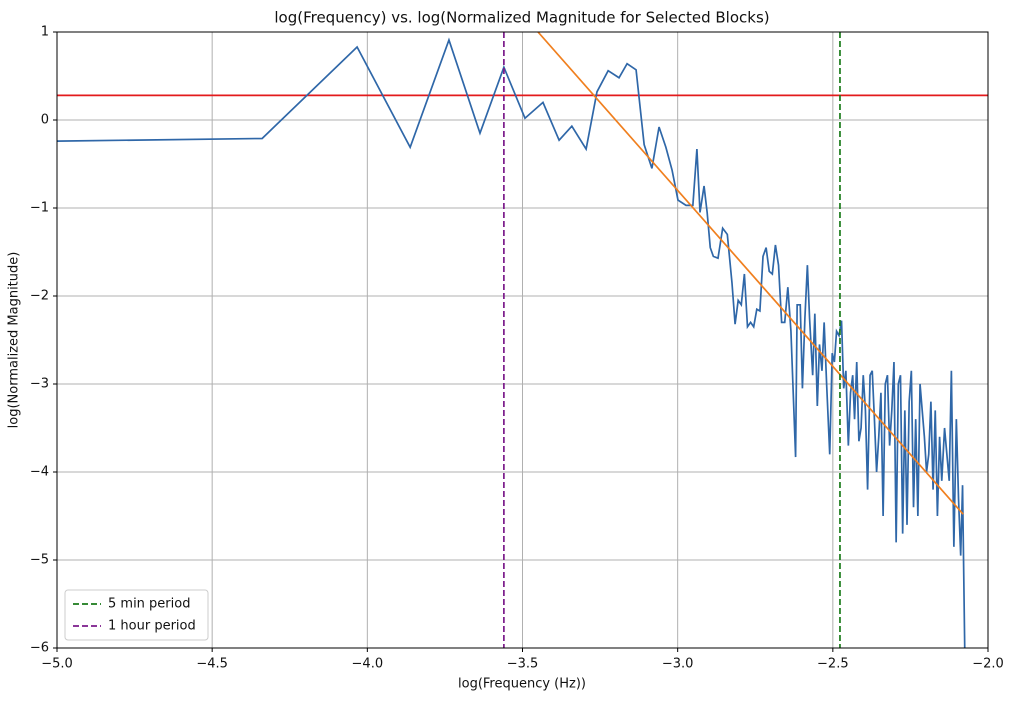  Describe the element at coordinates (833, 664) in the screenshot. I see `x-tick-label: −2.5` at that location.